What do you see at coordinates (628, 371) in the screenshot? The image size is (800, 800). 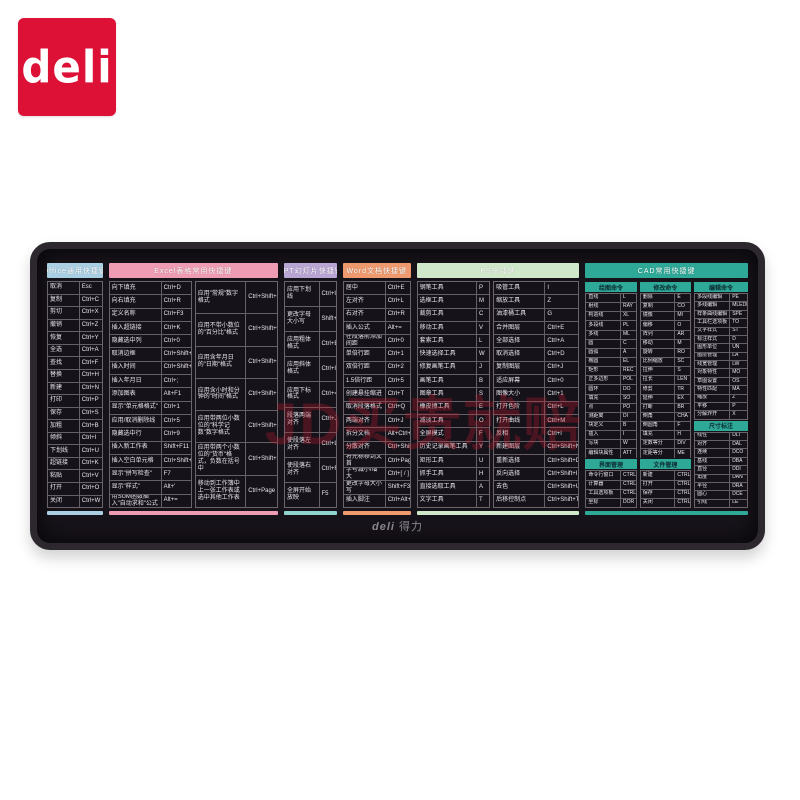 I see `shortcut-key-cell: REC` at bounding box center [628, 371].